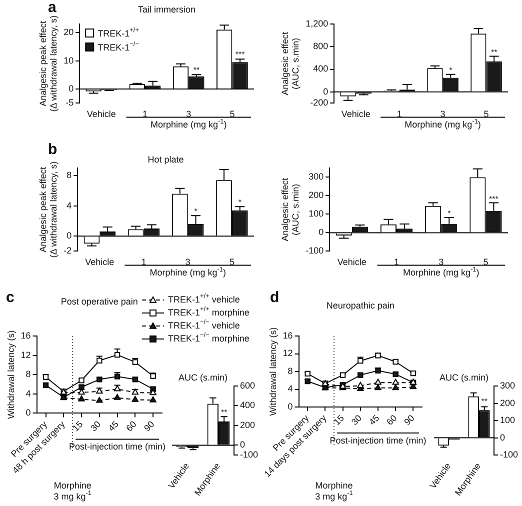  What do you see at coordinates (248, 385) in the screenshot?
I see `y-tick-label: 600` at bounding box center [248, 385].